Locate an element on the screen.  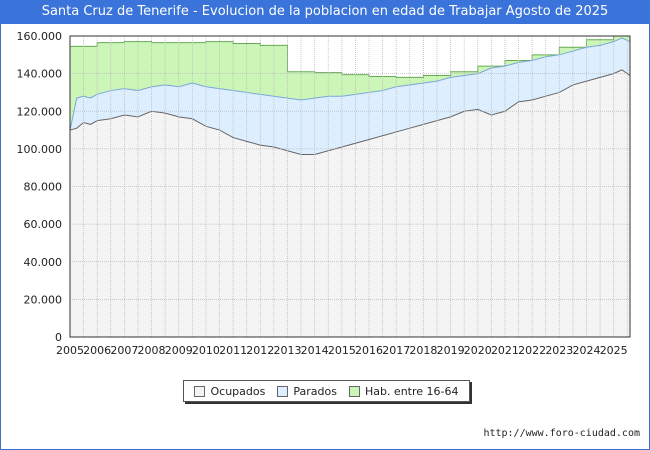
legend-swatch-ocupados is located at coordinates (200, 391).